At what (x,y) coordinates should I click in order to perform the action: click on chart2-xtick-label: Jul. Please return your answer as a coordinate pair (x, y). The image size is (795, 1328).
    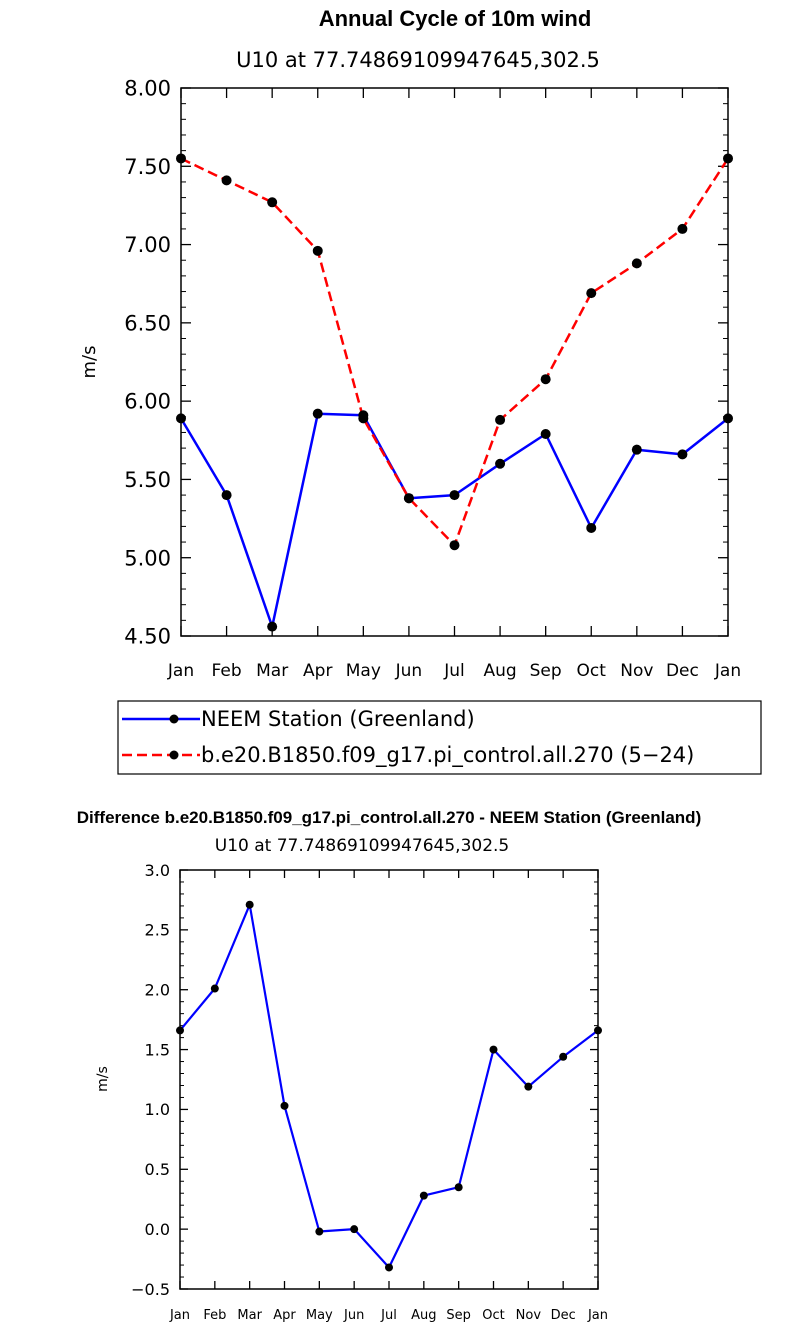
    Looking at the image, I should click on (388, 1315).